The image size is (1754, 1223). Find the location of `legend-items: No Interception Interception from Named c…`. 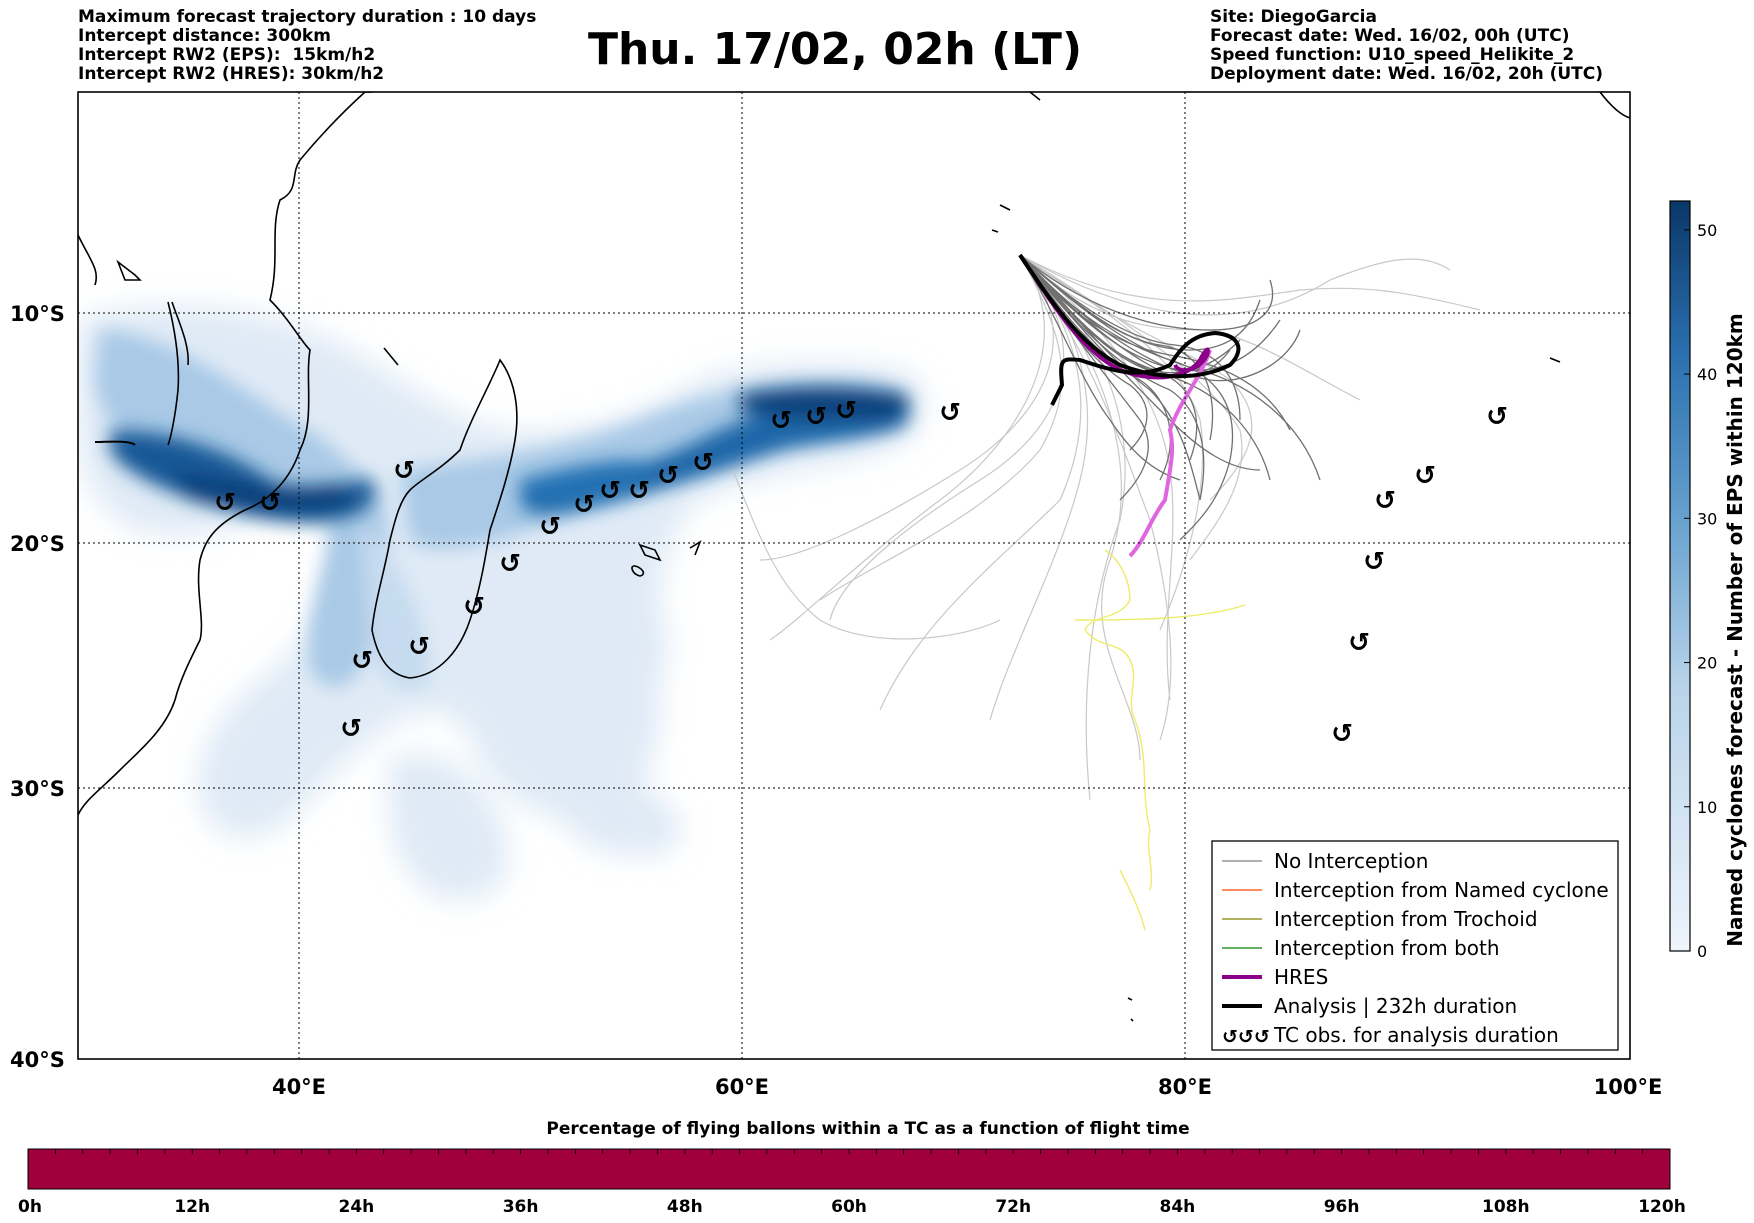

legend-items: No Interception Interception from Named c… is located at coordinates (1415, 948).